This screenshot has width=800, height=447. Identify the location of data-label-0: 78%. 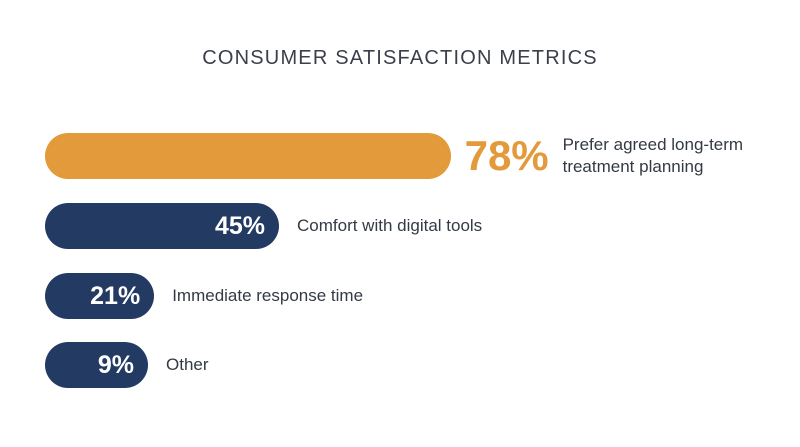
(506, 155).